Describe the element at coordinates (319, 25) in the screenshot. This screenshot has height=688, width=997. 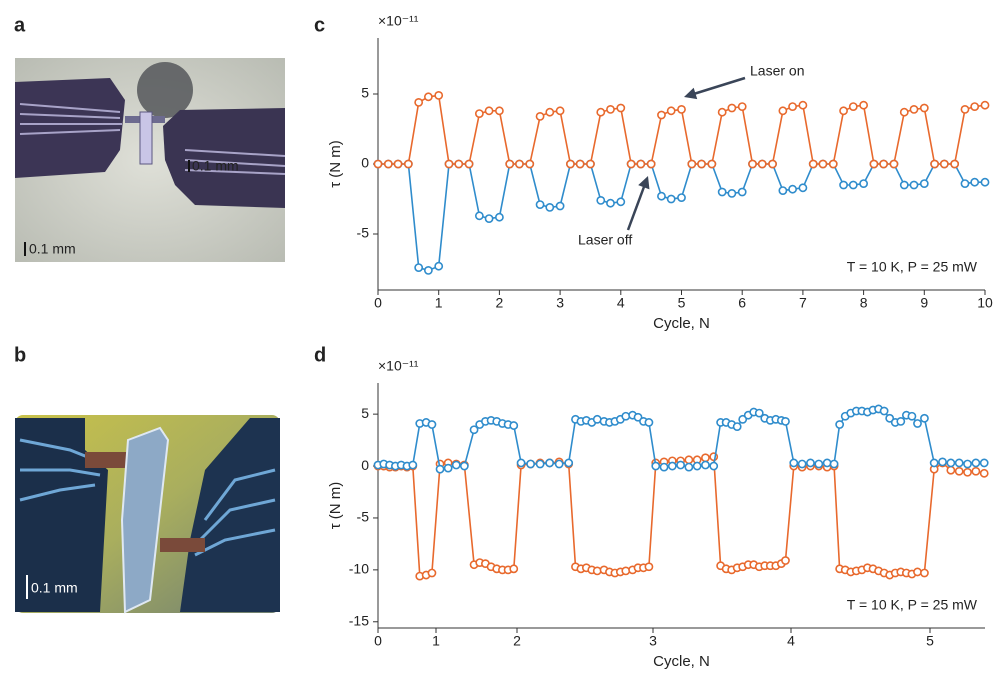
I see `panel-letter: c` at that location.